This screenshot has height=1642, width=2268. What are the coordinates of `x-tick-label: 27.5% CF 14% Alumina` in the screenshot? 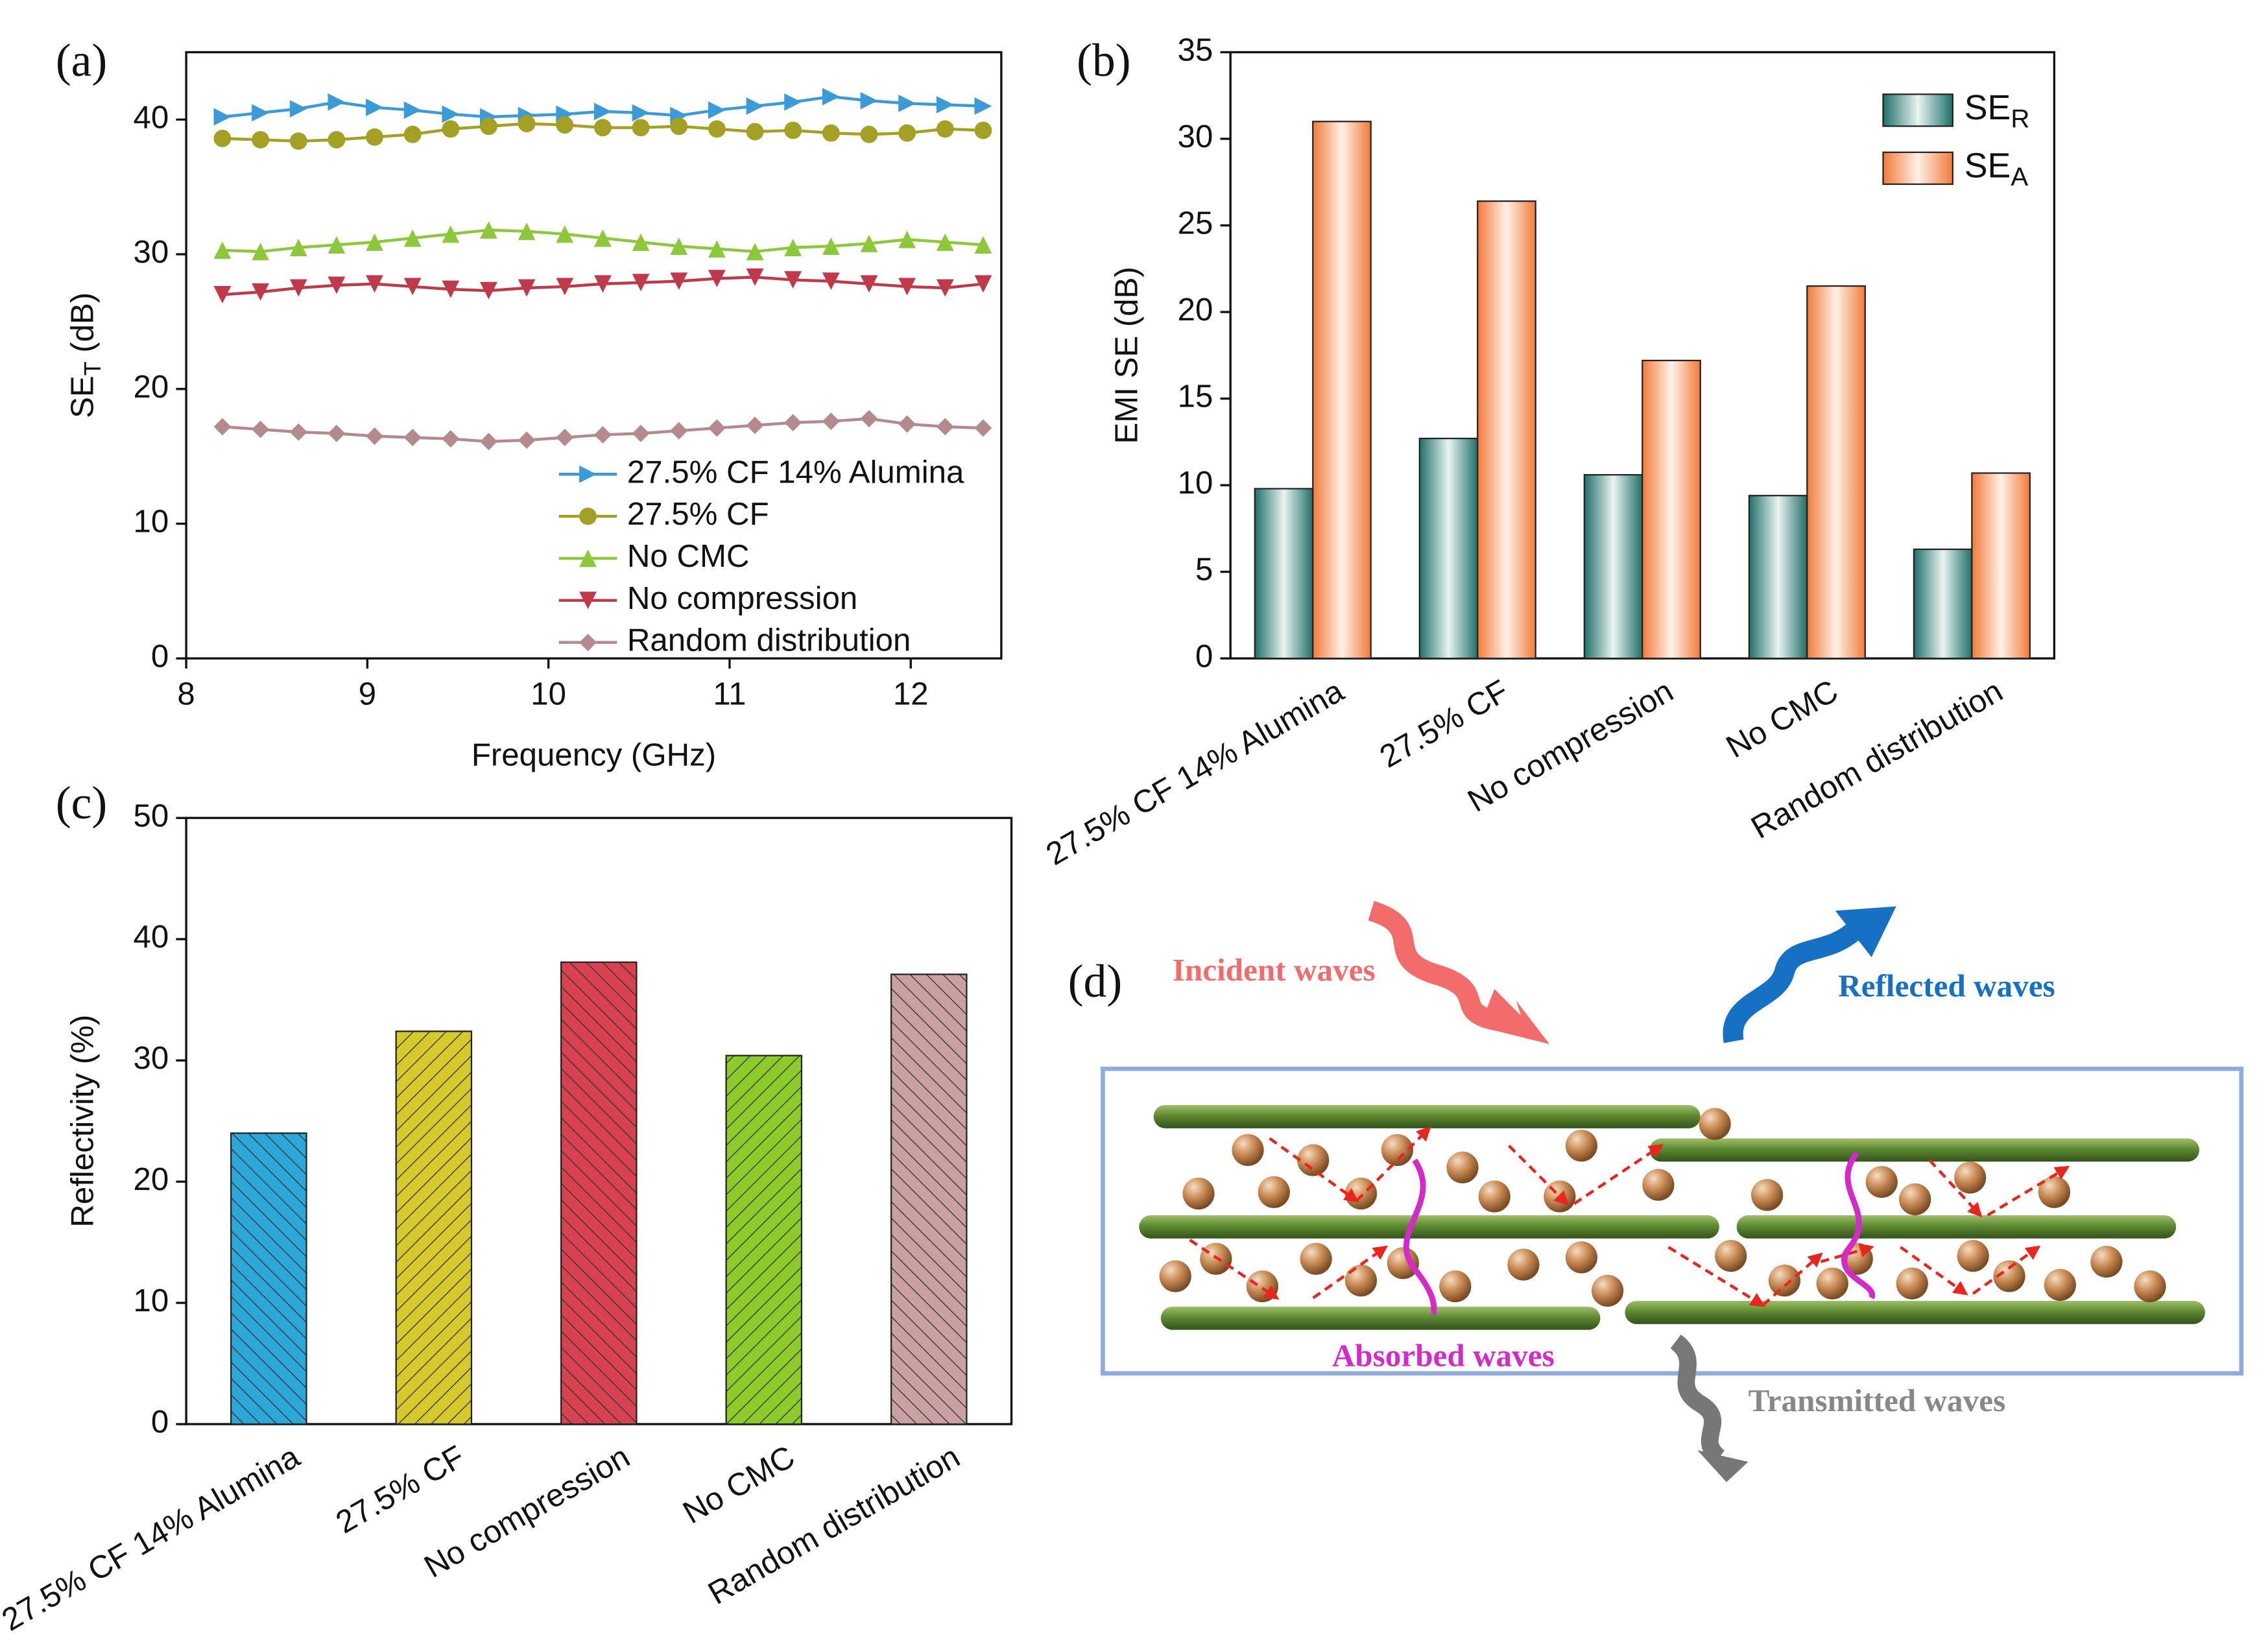 It's located at (1195, 772).